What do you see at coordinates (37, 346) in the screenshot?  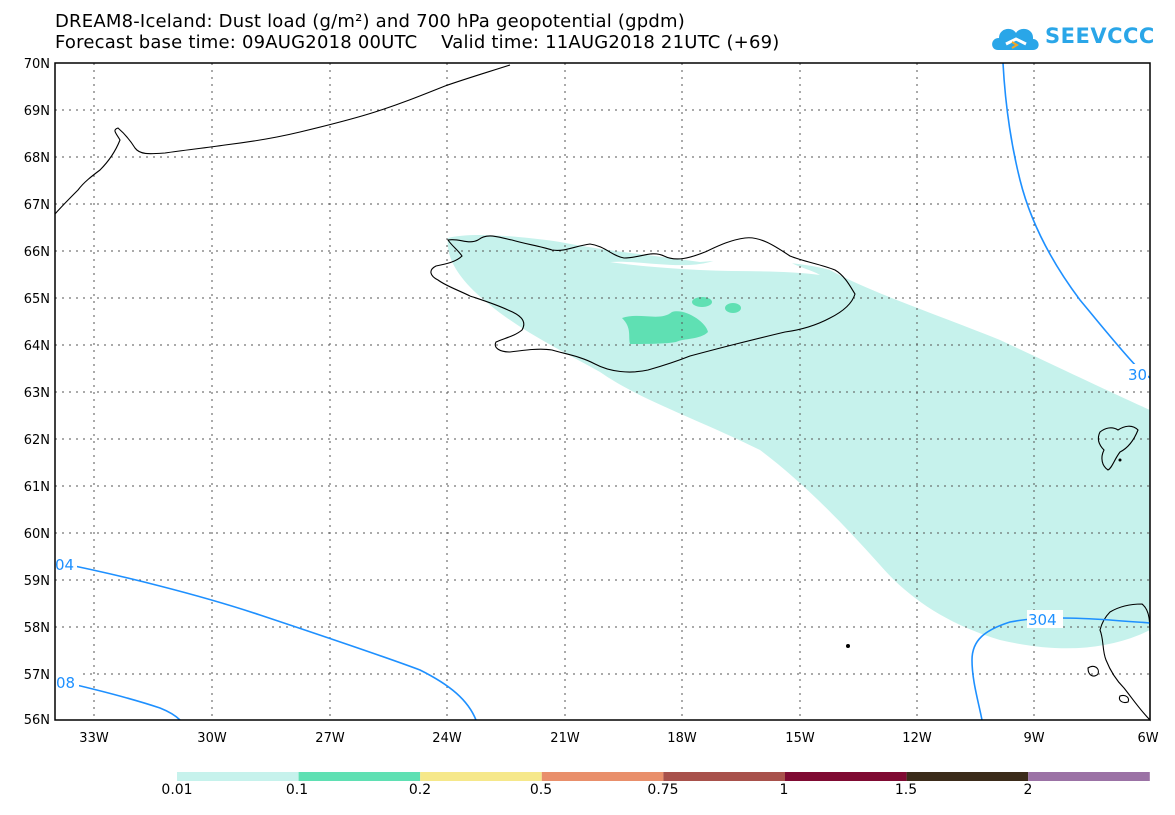 I see `lat-label: 64N` at bounding box center [37, 346].